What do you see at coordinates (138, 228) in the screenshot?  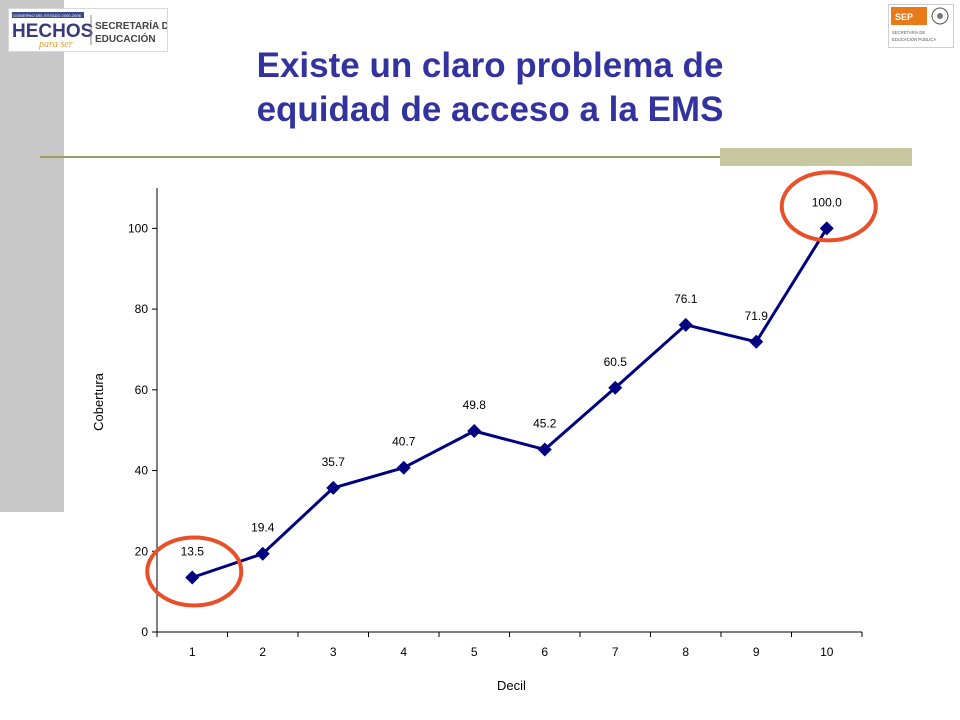 I see `y-tick-label: 100` at bounding box center [138, 228].